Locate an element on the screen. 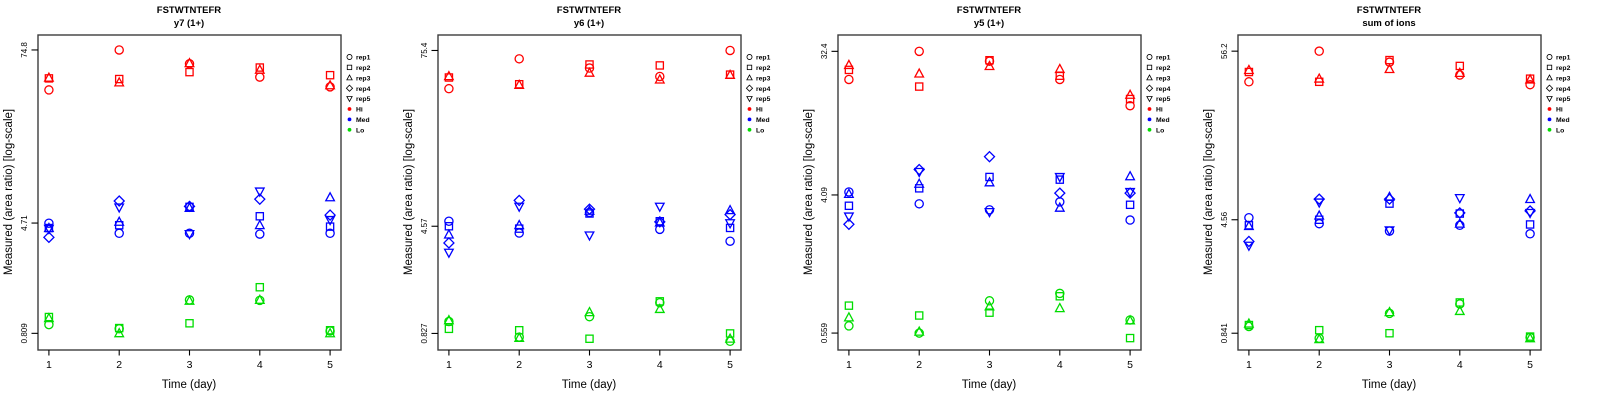  point-Lo-rep1-day1 is located at coordinates (849, 326).